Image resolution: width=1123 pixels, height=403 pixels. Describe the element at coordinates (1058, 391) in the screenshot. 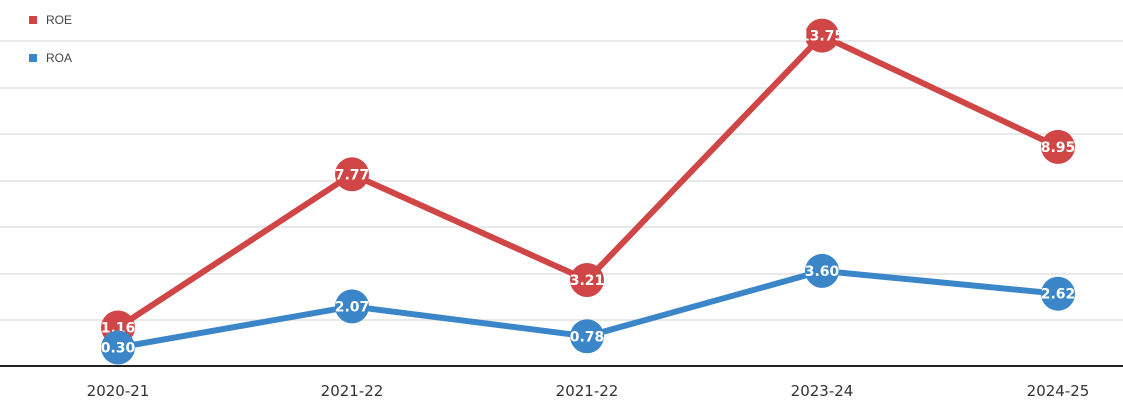

I see `x-tick-label-5: 2024-25` at that location.